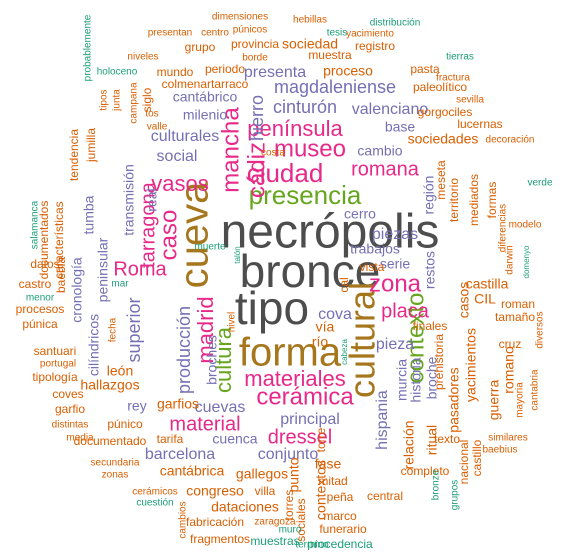 This screenshot has height=555, width=561. Describe the element at coordinates (395, 23) in the screenshot. I see `word: distribución` at that location.